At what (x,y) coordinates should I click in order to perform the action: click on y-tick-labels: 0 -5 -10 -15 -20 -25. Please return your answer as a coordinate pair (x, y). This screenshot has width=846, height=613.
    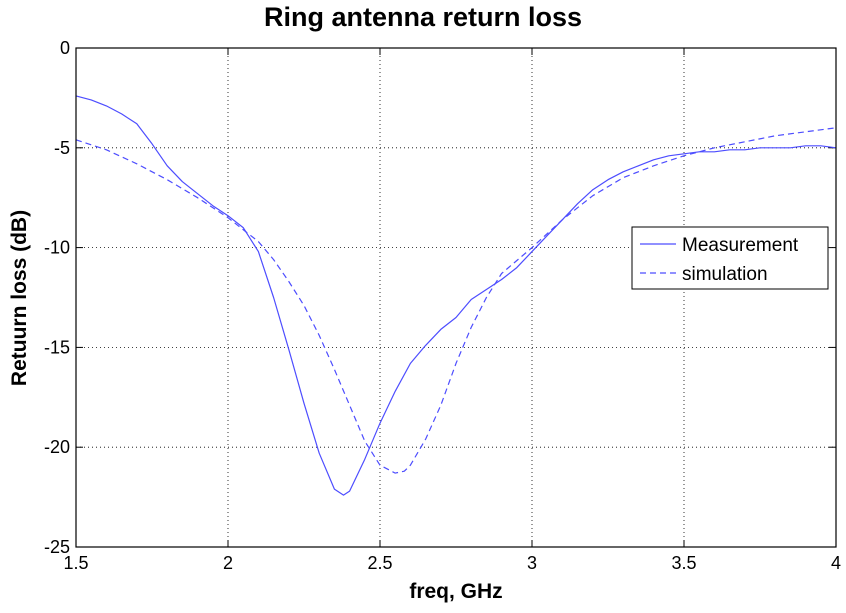
    Looking at the image, I should click on (57, 297).